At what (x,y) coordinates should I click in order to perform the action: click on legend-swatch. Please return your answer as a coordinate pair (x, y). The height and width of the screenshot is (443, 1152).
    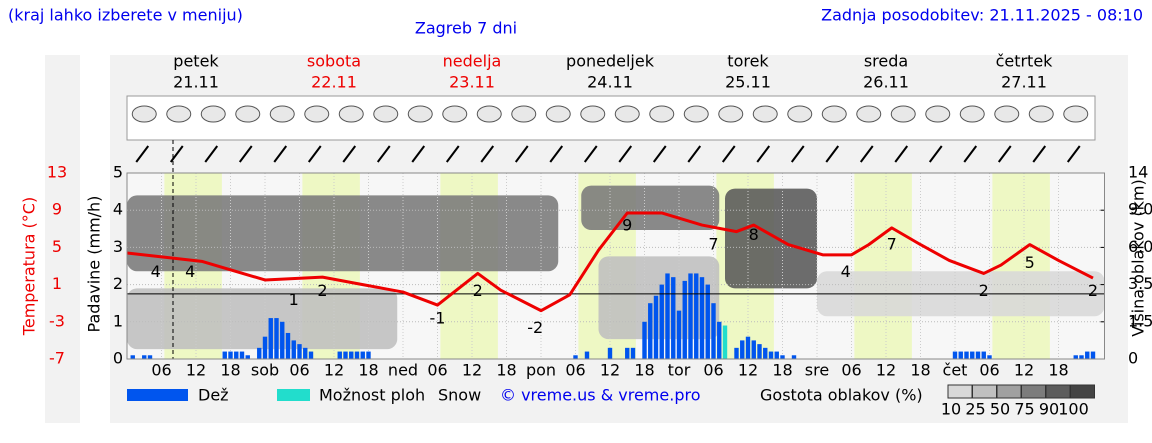
    Looking at the image, I should click on (157, 395).